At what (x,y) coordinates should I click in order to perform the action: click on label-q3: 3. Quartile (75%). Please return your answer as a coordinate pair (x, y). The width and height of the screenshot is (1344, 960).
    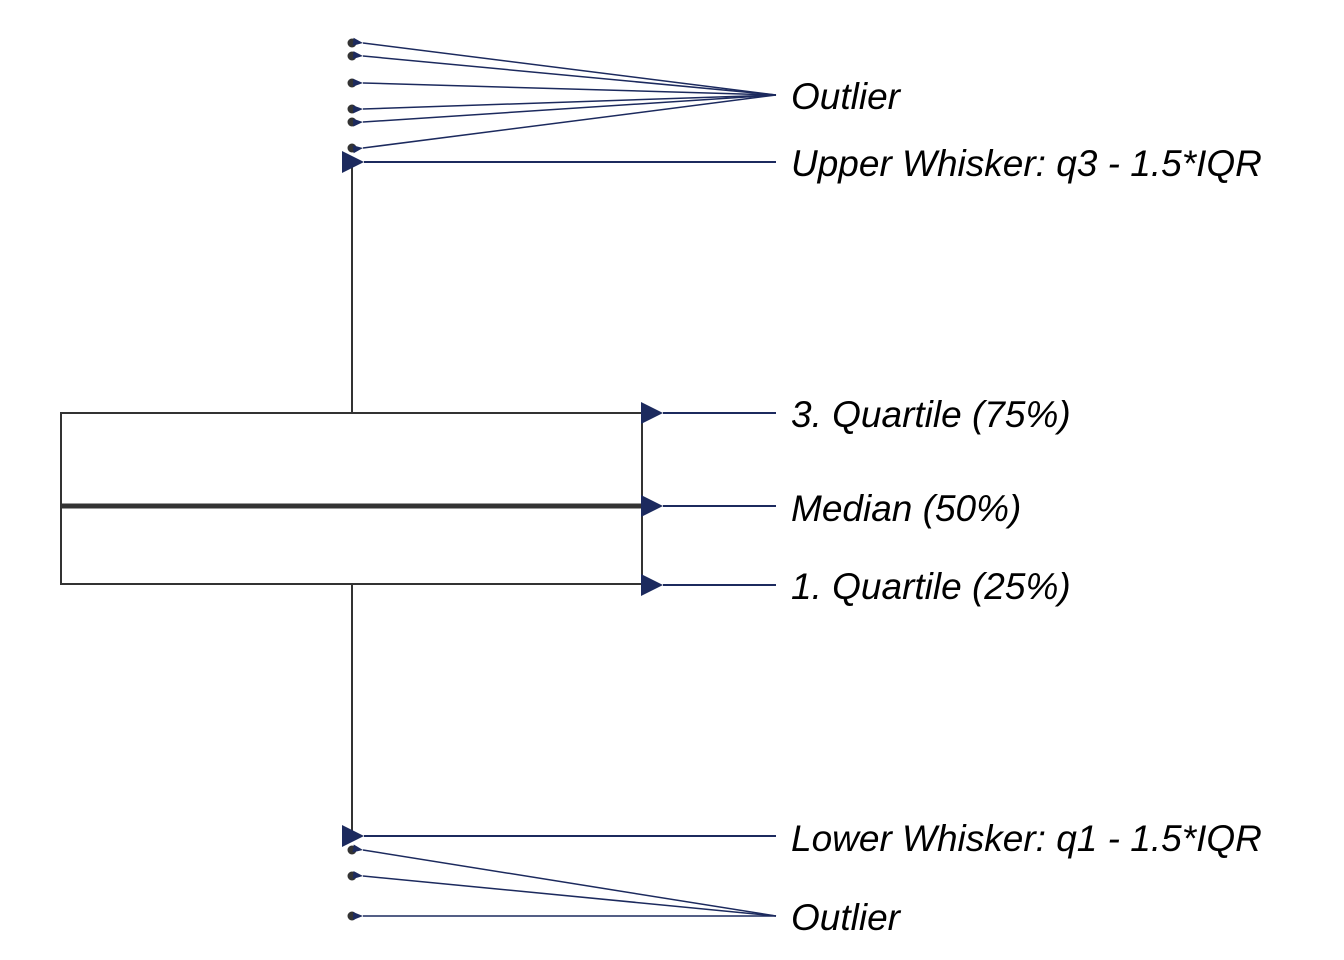
    Looking at the image, I should click on (931, 414).